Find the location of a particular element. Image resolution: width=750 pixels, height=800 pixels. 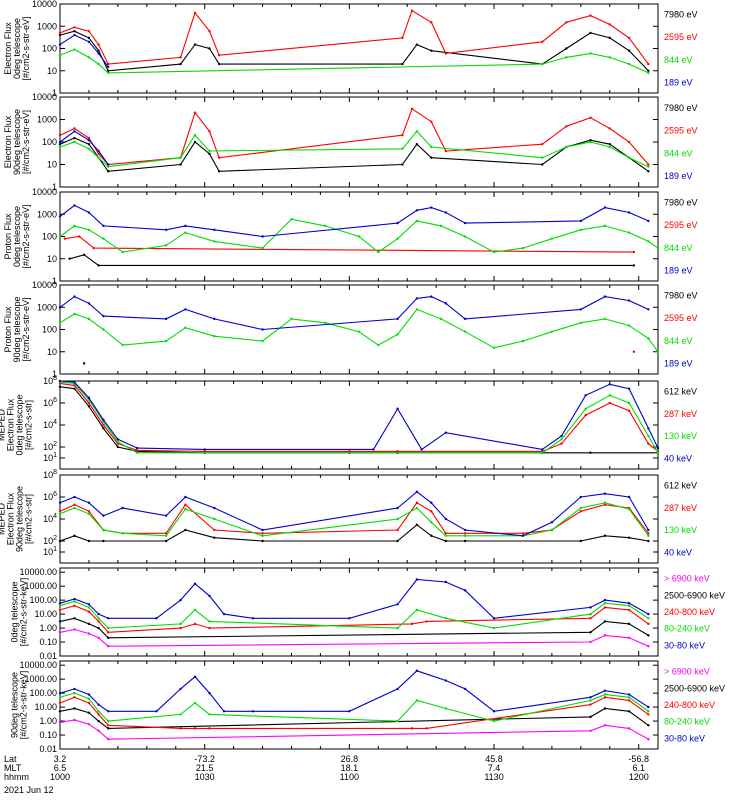

footer-value: 3.2 is located at coordinates (60, 759).